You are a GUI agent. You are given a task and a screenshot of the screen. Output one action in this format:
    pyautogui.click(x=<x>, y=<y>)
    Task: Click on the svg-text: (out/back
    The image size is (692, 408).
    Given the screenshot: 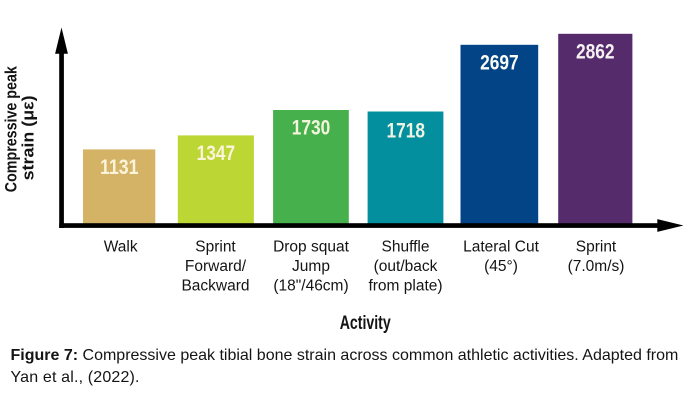 What is the action you would take?
    pyautogui.click(x=406, y=266)
    